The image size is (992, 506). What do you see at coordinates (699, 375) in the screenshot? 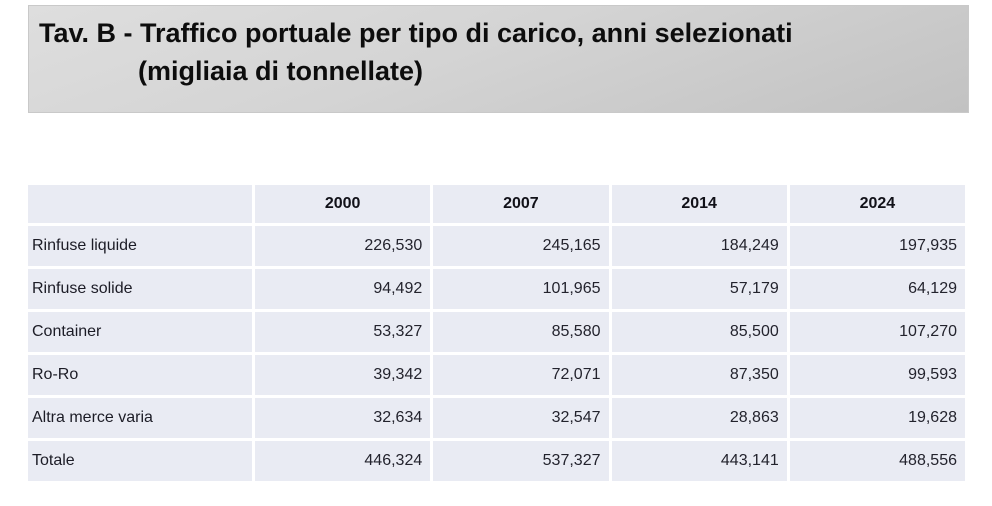
I see `table-cell: 87,350` at bounding box center [699, 375].